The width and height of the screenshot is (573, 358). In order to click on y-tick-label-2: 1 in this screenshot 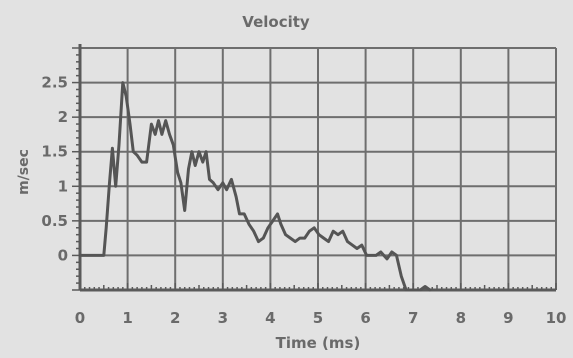, I will do `click(63, 186)`.